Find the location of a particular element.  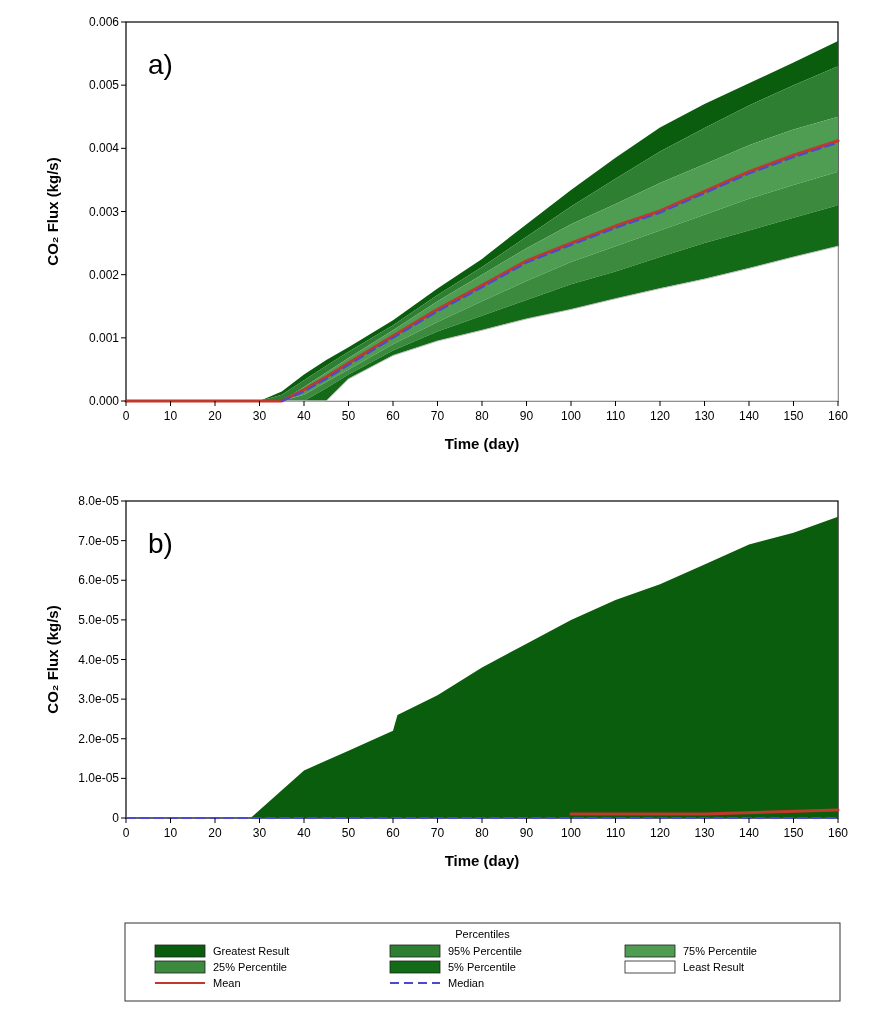

legend-label: Least Result is located at coordinates (714, 967).